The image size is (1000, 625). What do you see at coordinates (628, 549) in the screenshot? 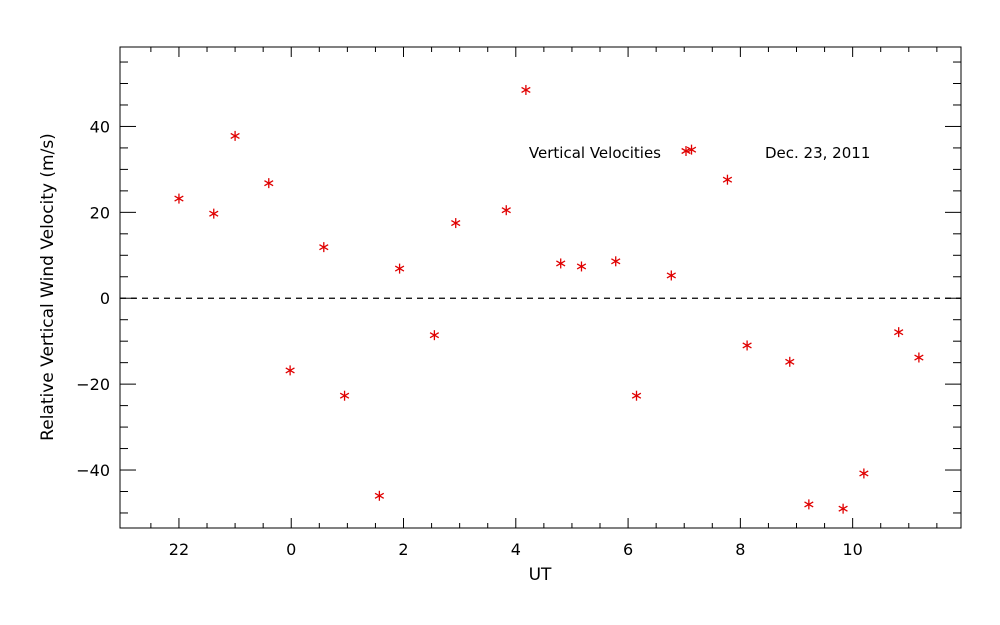
I see `x-tick-label: 6` at bounding box center [628, 549].